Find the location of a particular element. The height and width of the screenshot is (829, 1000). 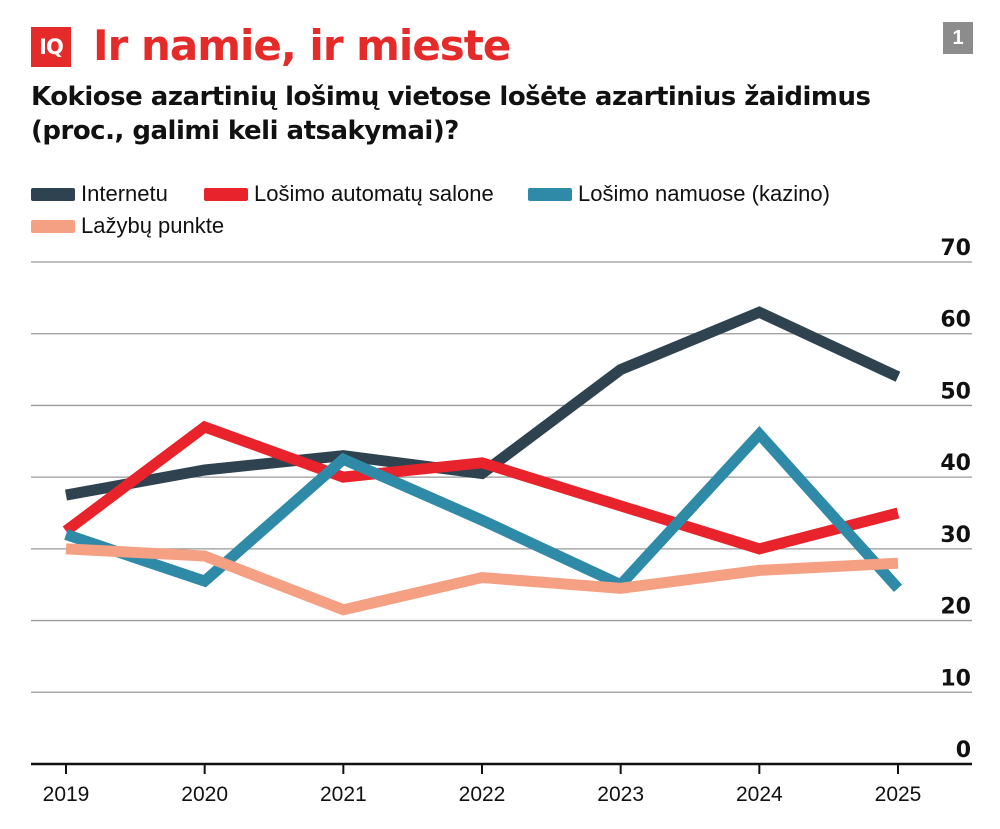

subtitle-line-2: (proc., galimi keli atsakymai)? is located at coordinates (245, 131).